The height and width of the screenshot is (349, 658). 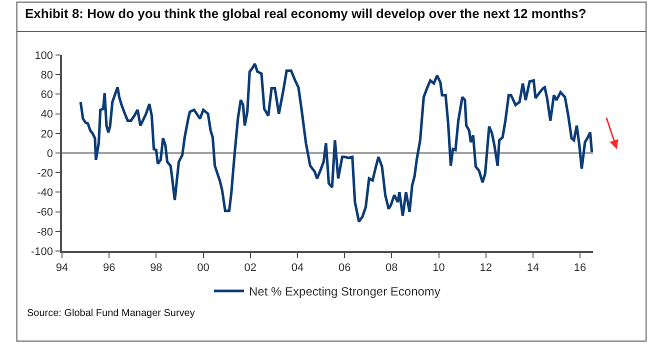 What do you see at coordinates (45, 193) in the screenshot?
I see `y-tick-label: -40` at bounding box center [45, 193].